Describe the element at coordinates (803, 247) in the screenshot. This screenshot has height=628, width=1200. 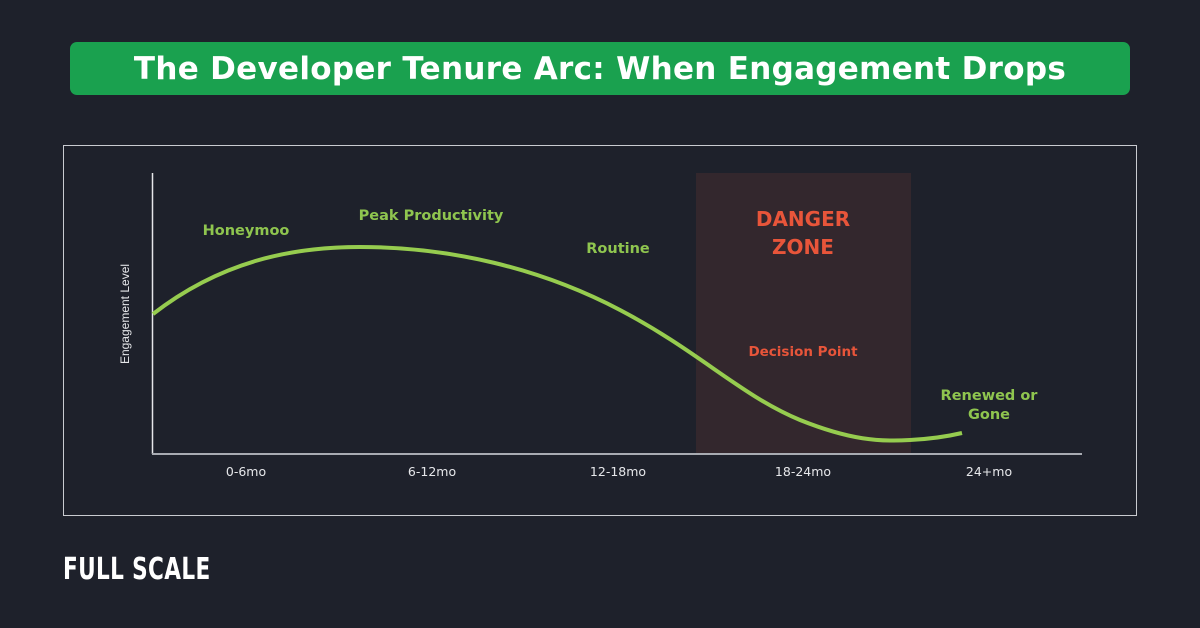
I see `danger-zone-line2: ZONE` at that location.